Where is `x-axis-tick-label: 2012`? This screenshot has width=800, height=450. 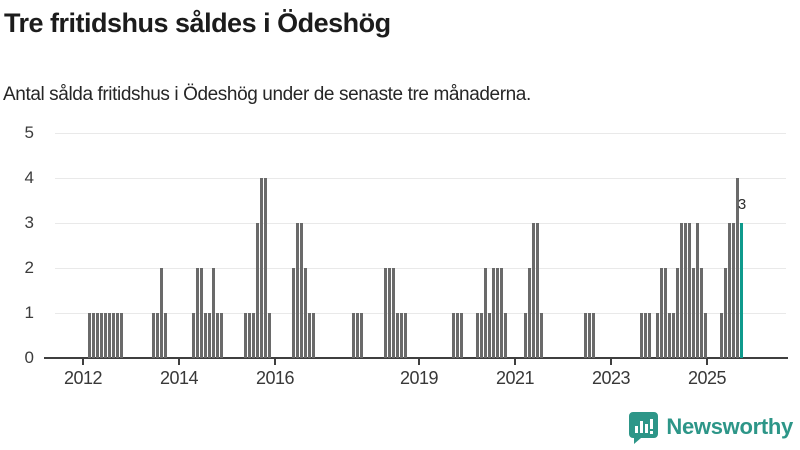
x-axis-tick-label: 2012 is located at coordinates (83, 378).